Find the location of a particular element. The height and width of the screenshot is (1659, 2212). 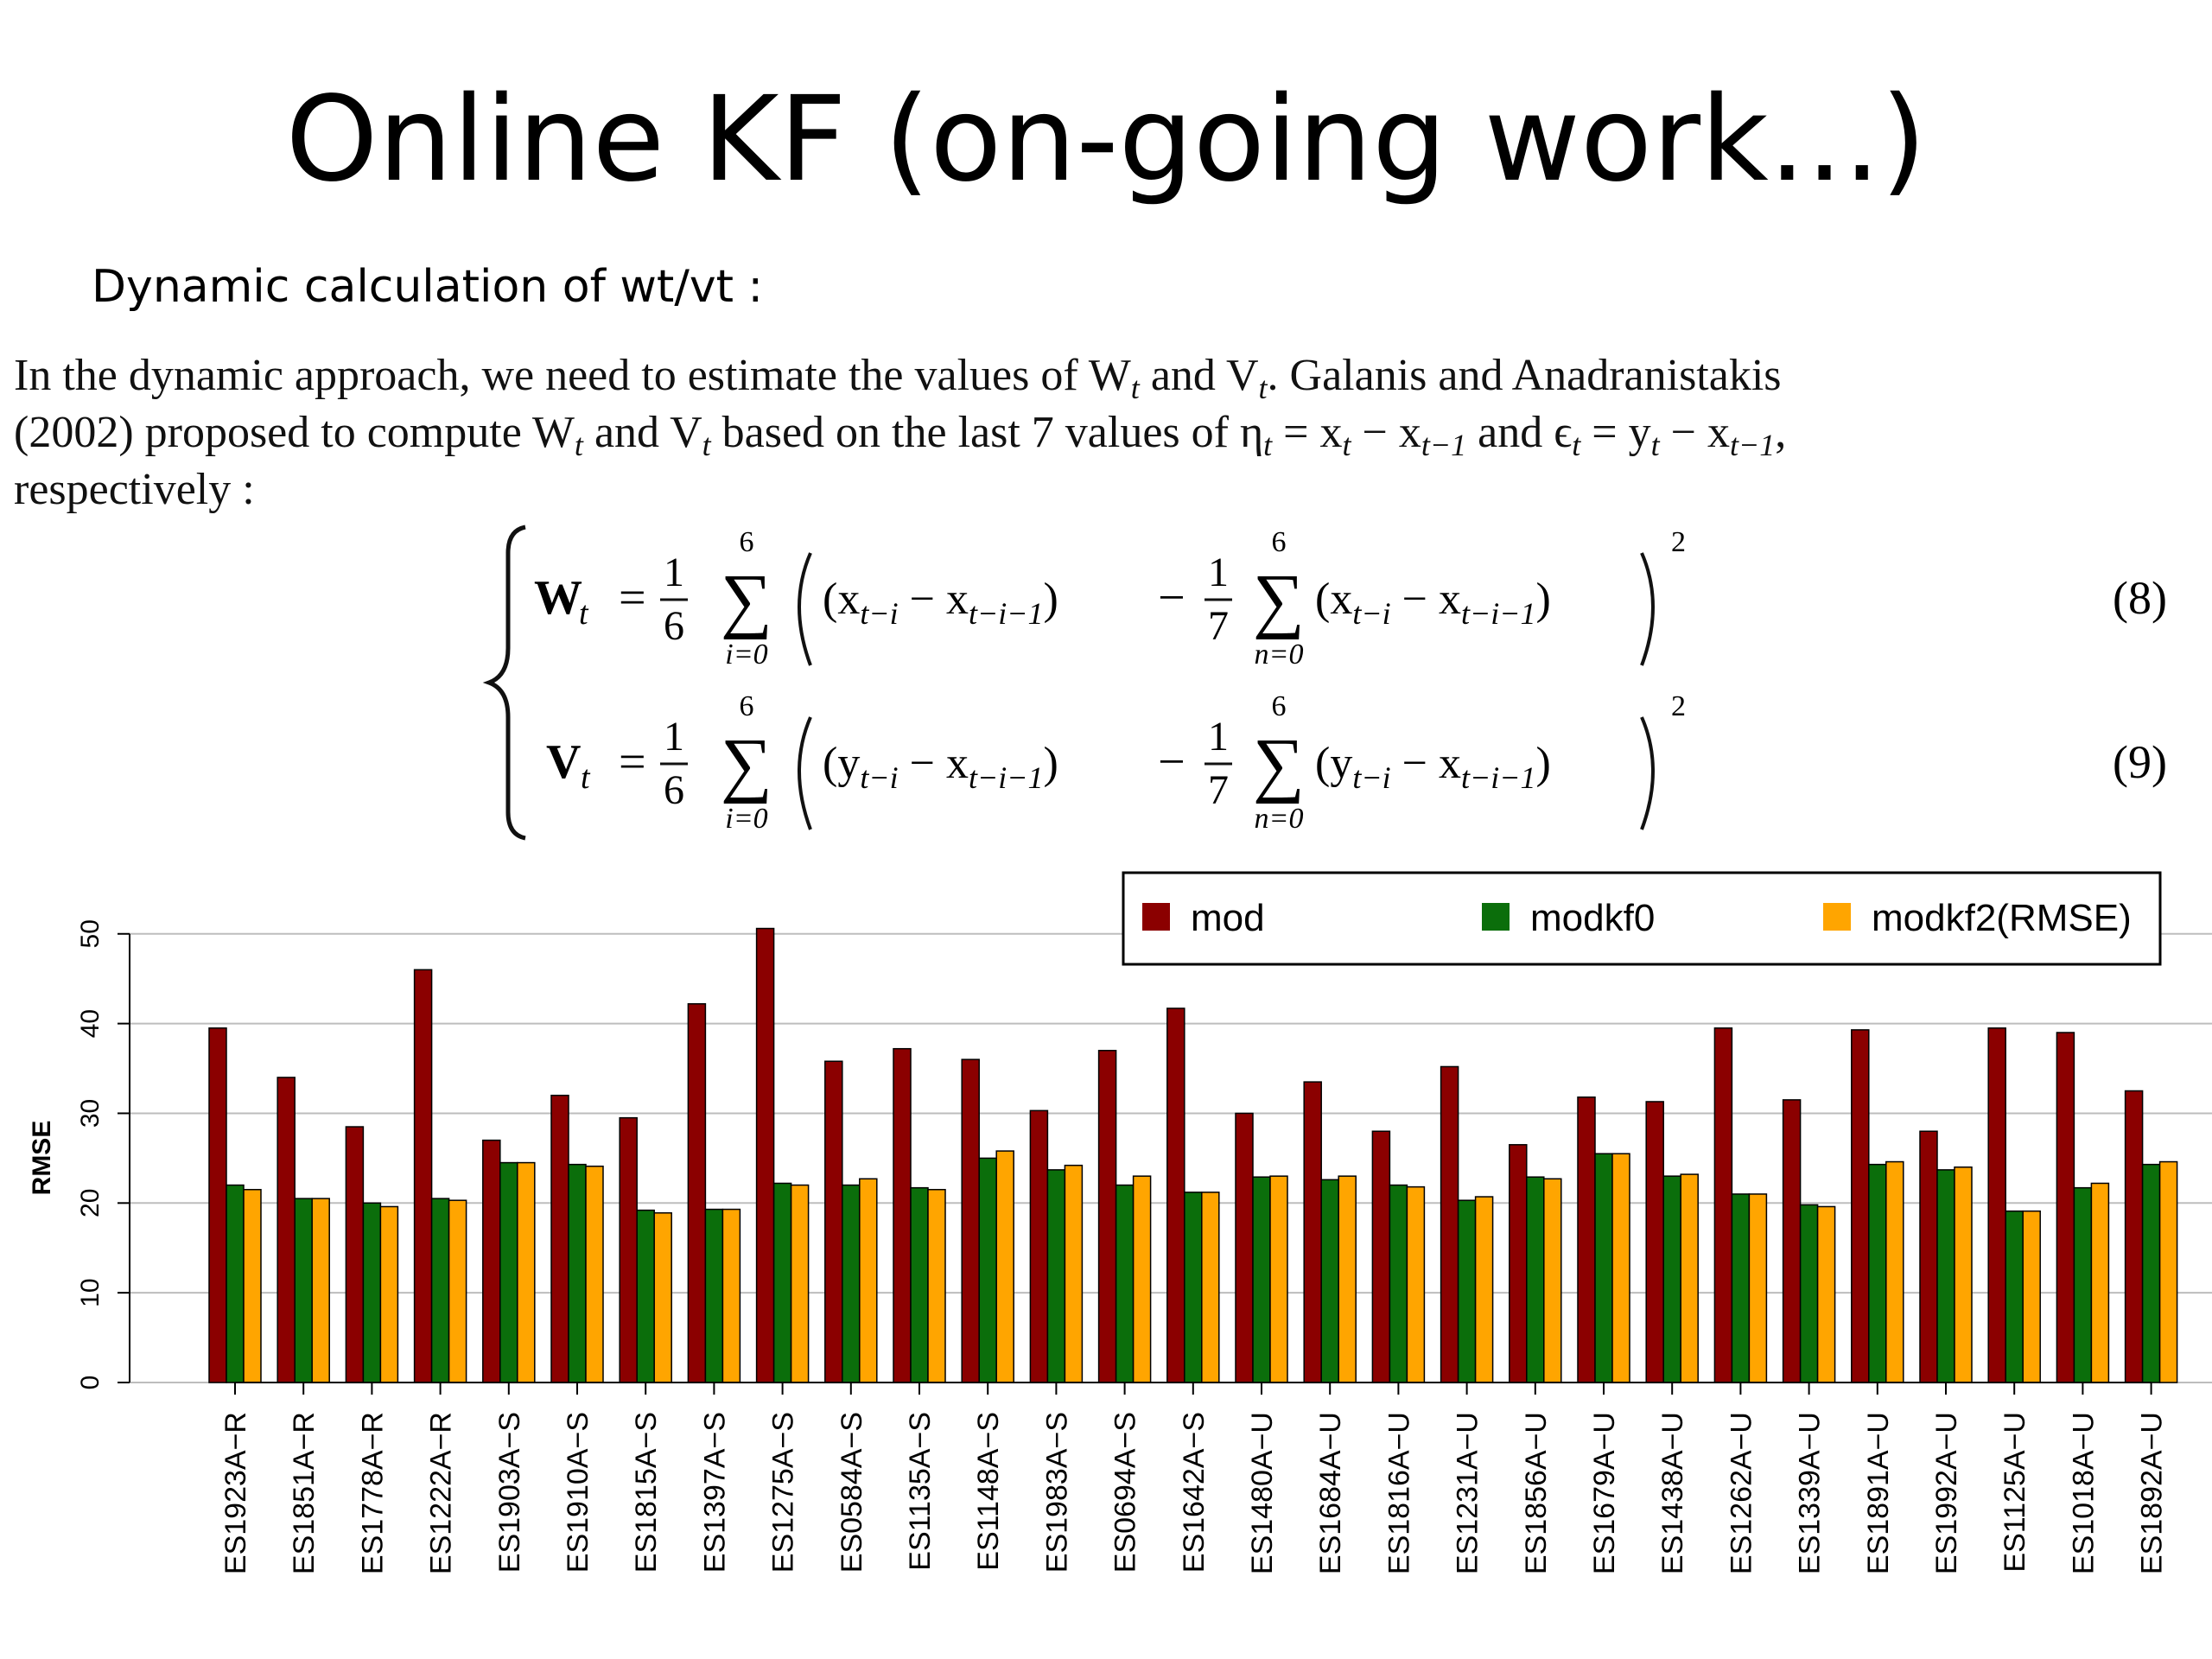

eq8-frac-num: 1 is located at coordinates (674, 572).